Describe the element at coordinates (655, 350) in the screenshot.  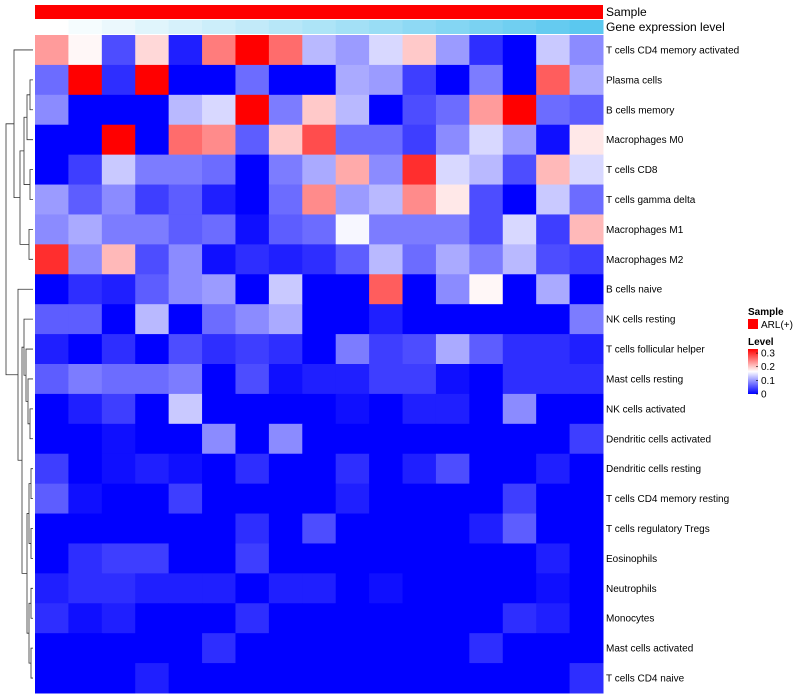
I see `row-label: T cells follicular helper` at that location.